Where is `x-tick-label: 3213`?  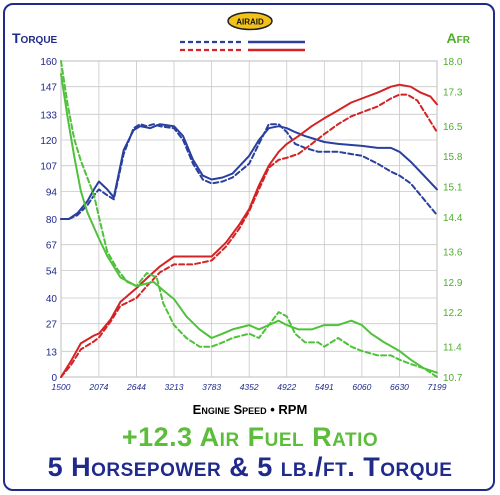
x-tick-label: 3213 is located at coordinates (174, 387).